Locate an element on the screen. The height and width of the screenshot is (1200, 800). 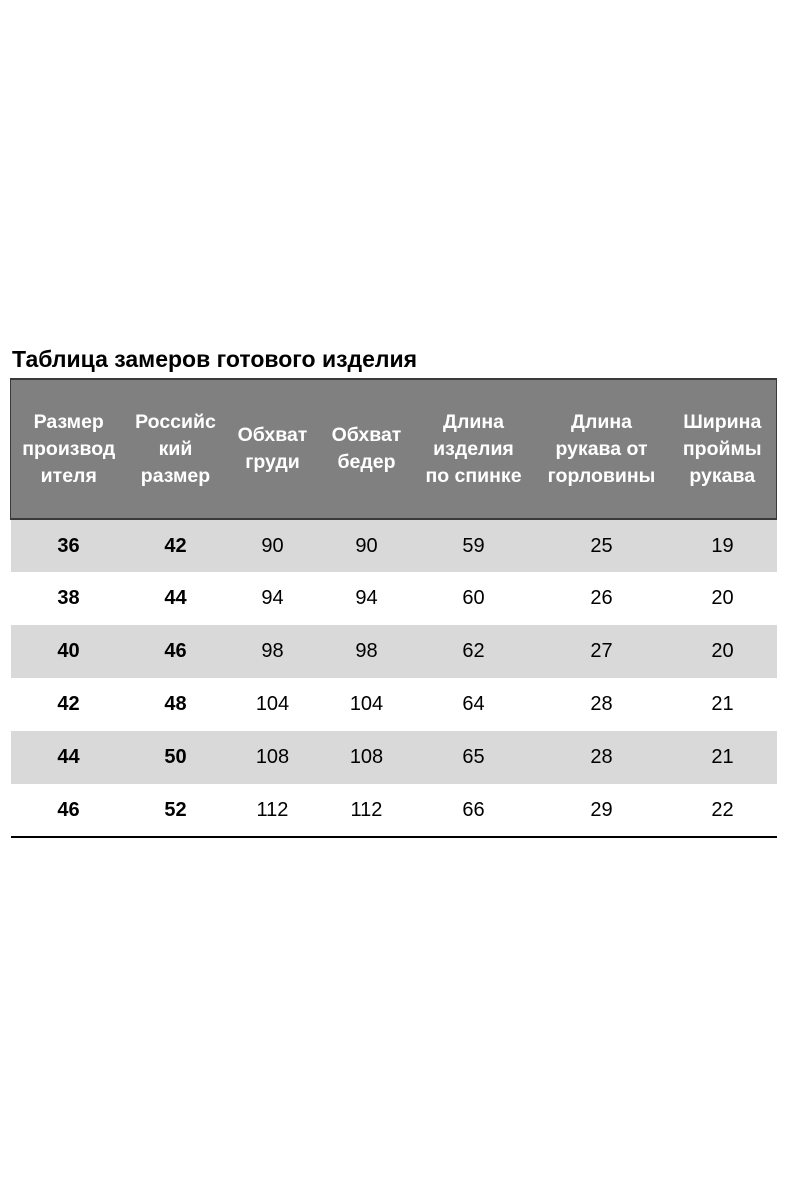
table-row: 44 50 108 108 65 28 21 is located at coordinates (393, 757).